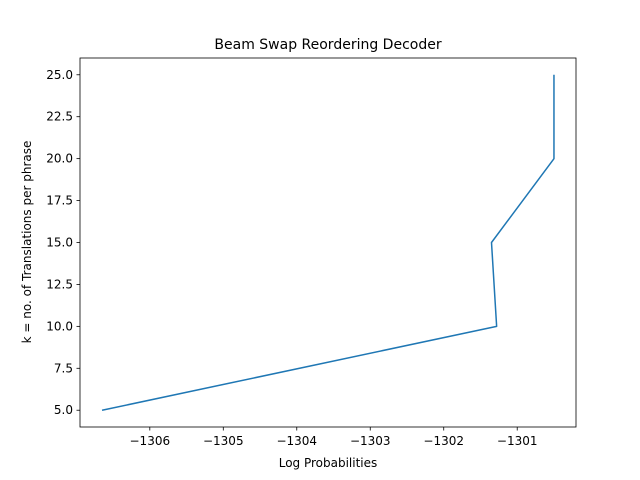 Image resolution: width=640 pixels, height=480 pixels. Describe the element at coordinates (150, 441) in the screenshot. I see `x-tick-label: −1306` at that location.